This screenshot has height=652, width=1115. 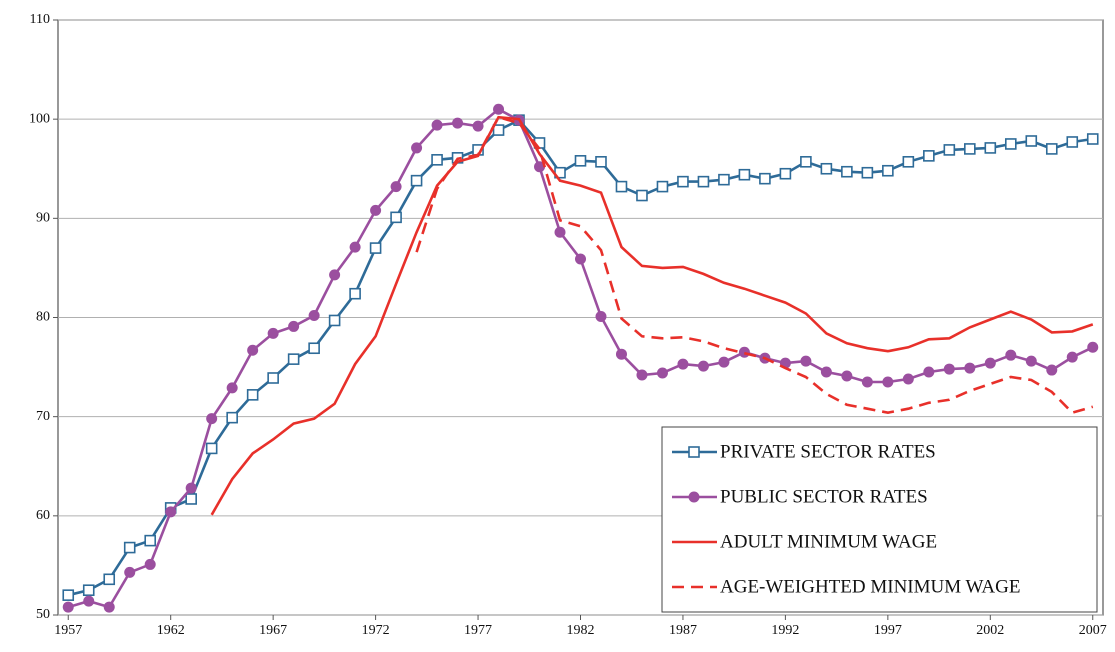 I want to click on y-tick-label: 80, so click(x=43, y=317).